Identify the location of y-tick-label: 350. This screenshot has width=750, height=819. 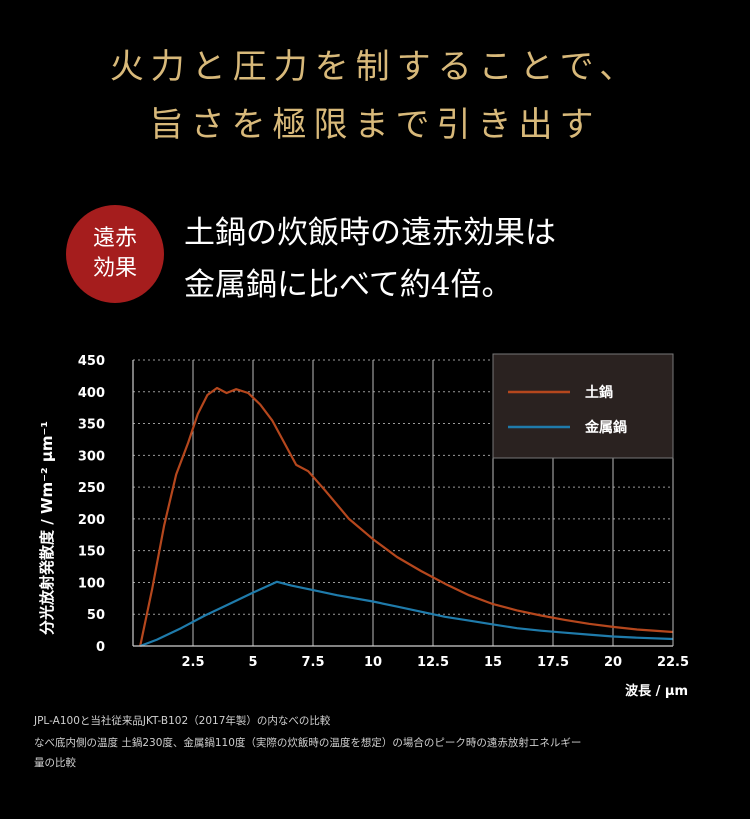
(91, 425).